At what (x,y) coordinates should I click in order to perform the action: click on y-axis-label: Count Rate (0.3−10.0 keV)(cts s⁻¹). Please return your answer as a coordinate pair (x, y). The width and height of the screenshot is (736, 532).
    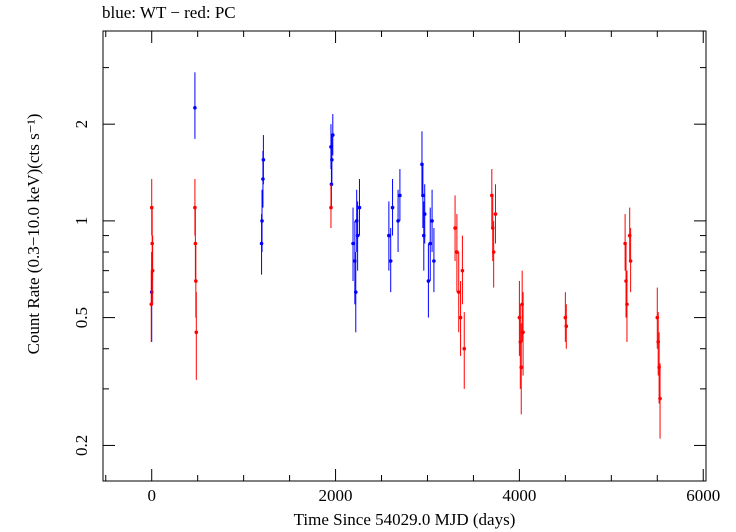
    Looking at the image, I should click on (34, 234).